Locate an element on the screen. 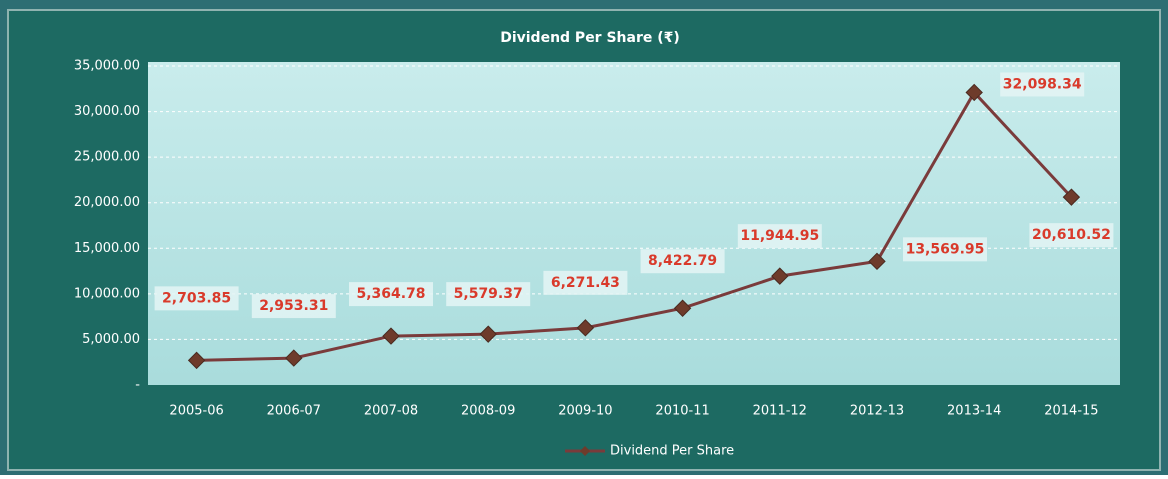 Image resolution: width=1168 pixels, height=479 pixels. y-tick-label: - is located at coordinates (137, 385).